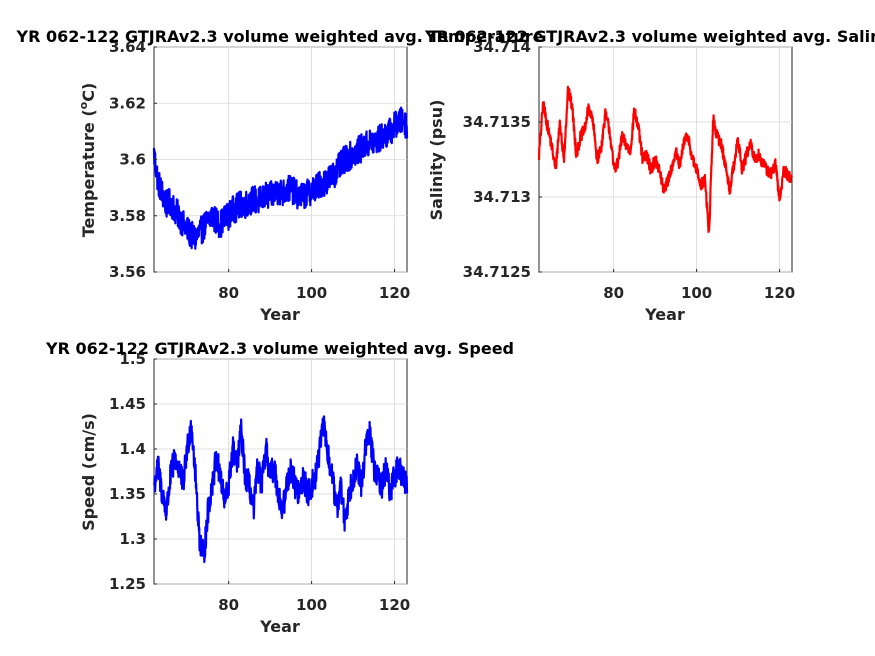 The image size is (875, 656). I want to click on speed-ytick-label: 1.35, so click(127, 494).